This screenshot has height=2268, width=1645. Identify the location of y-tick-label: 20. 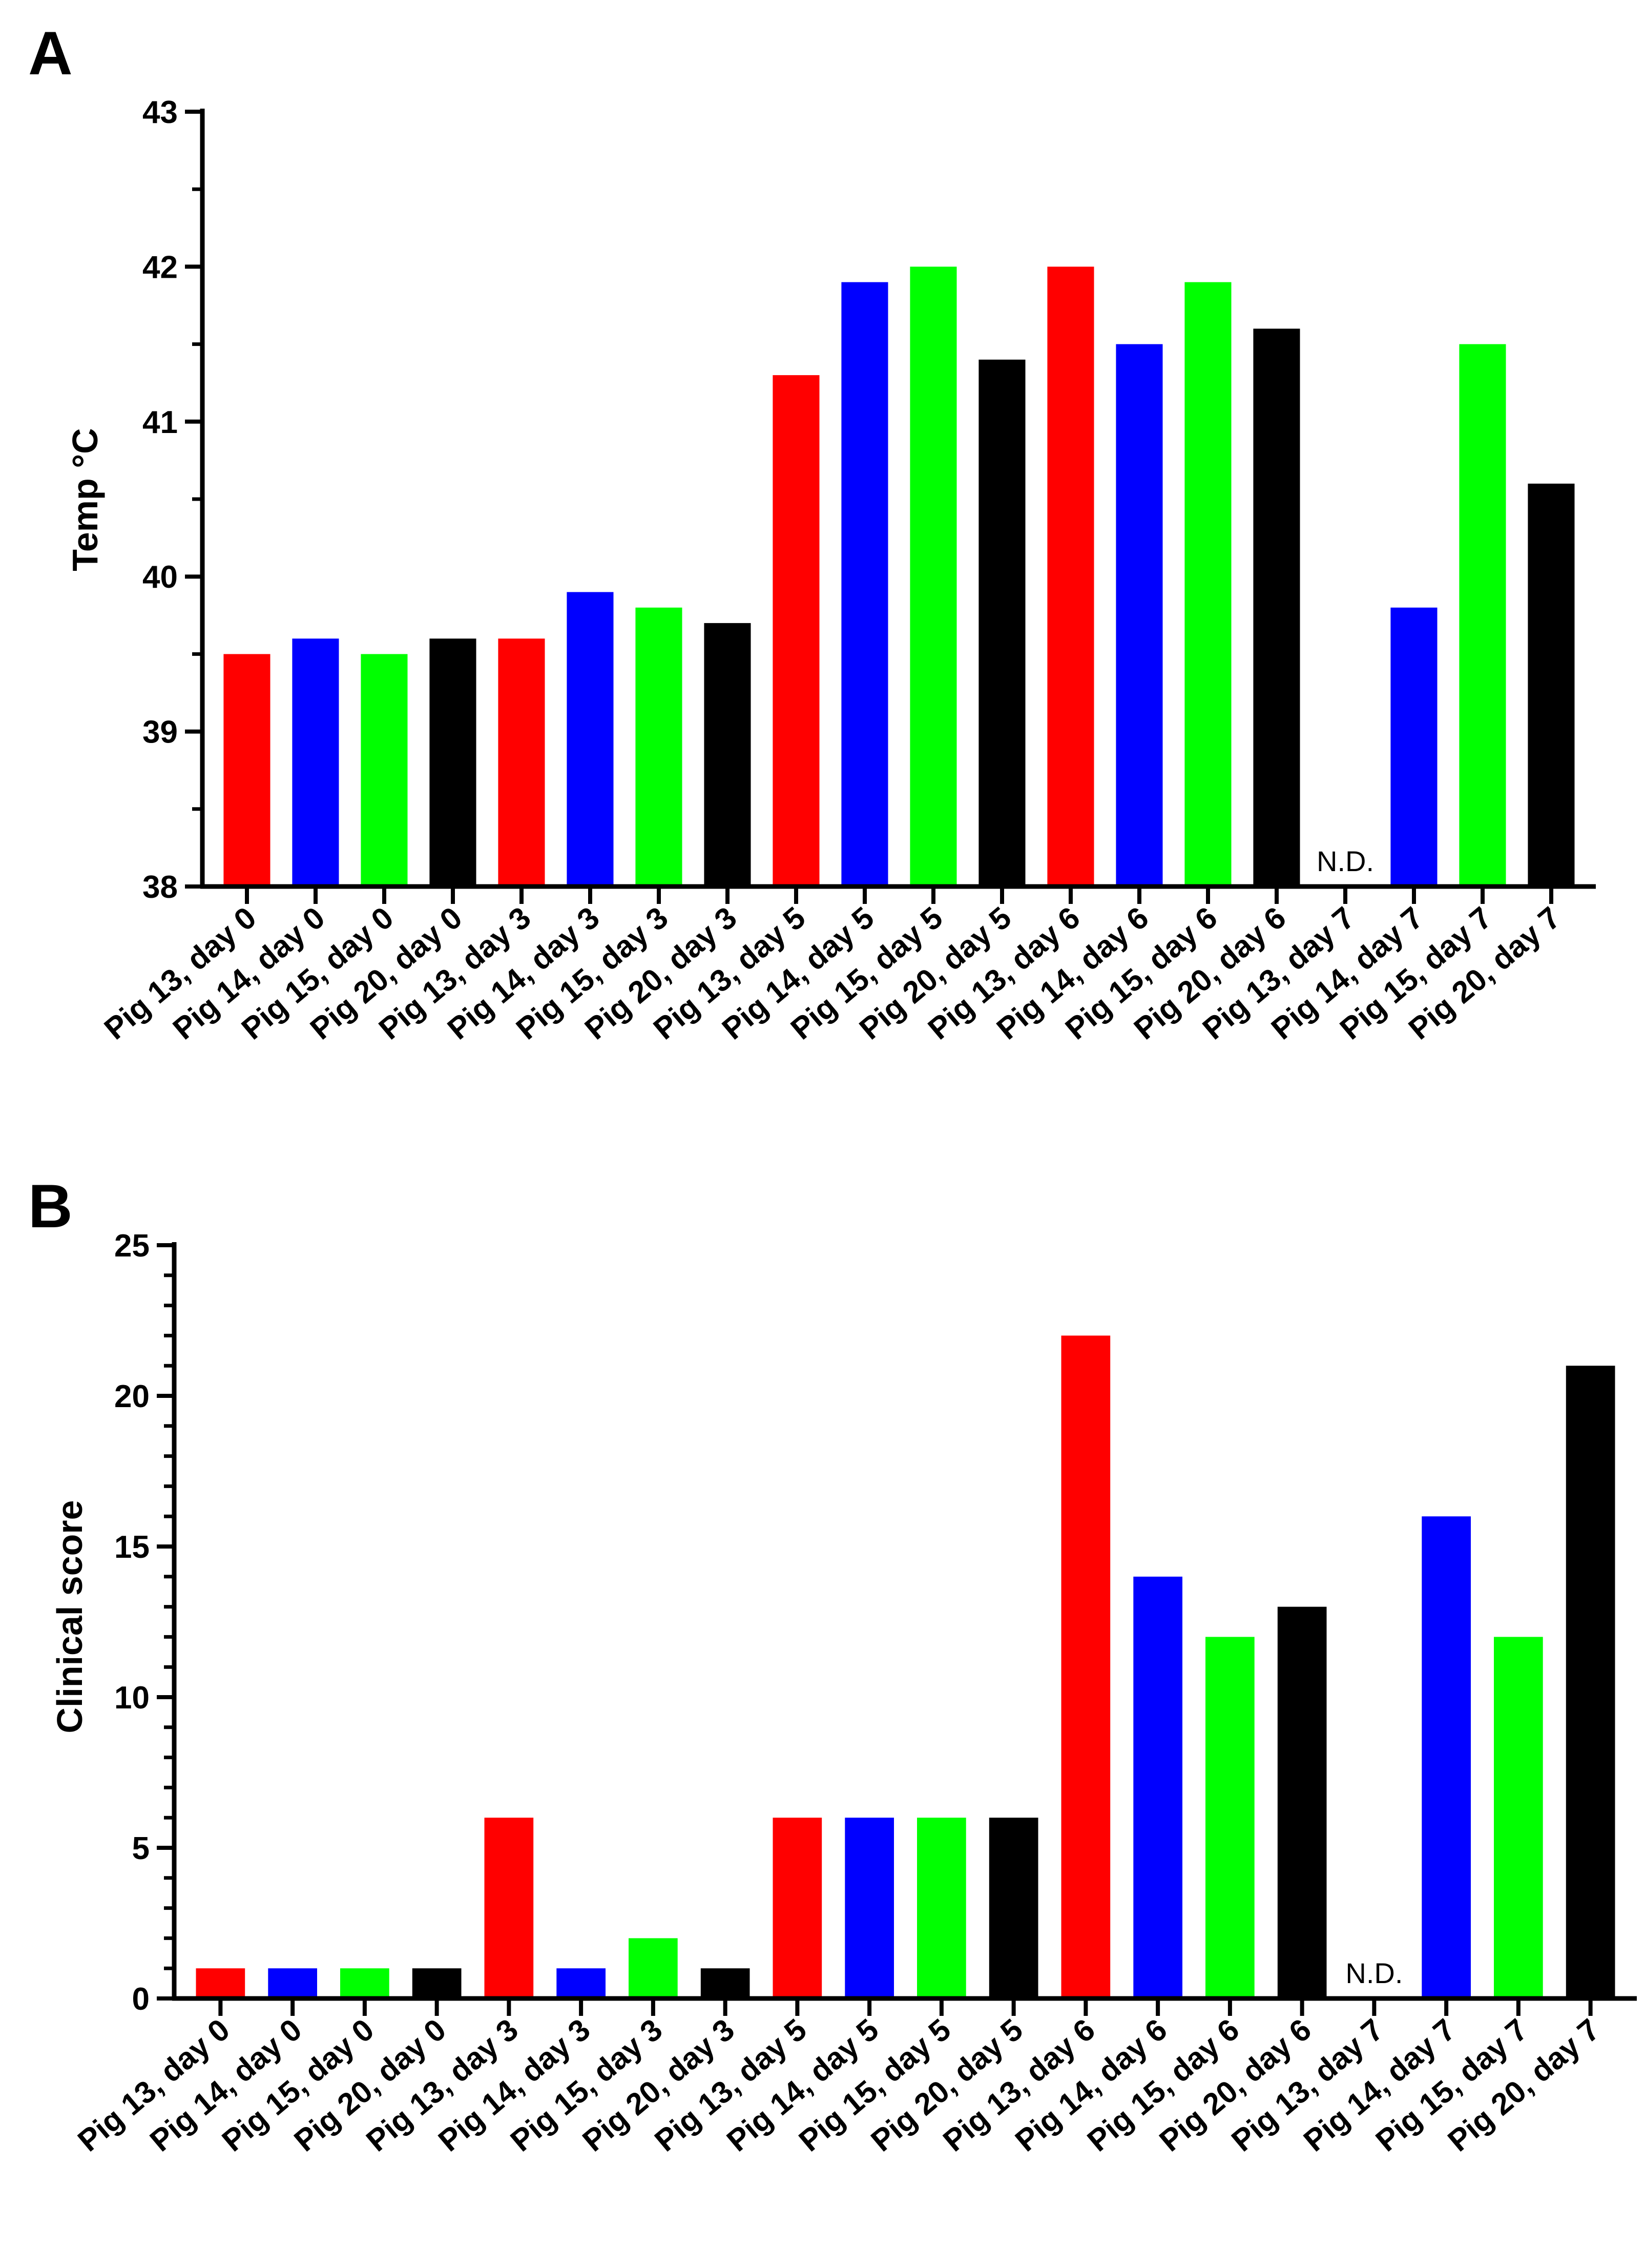
(132, 1397).